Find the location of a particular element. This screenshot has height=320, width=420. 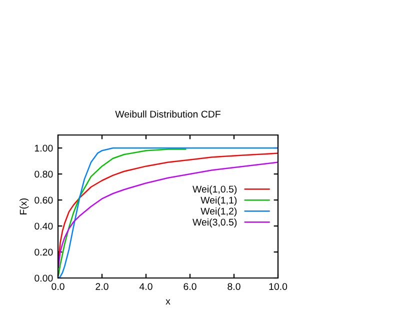

chart-title: Weibull Distribution CDF is located at coordinates (167, 114).